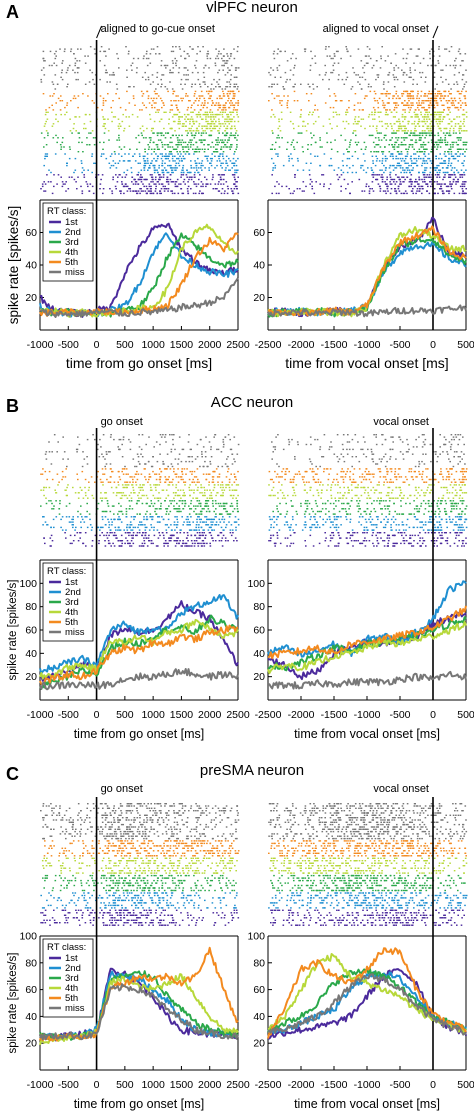 Image resolution: width=474 pixels, height=1117 pixels. What do you see at coordinates (125, 345) in the screenshot?
I see `x-tick-label: 500` at bounding box center [125, 345].